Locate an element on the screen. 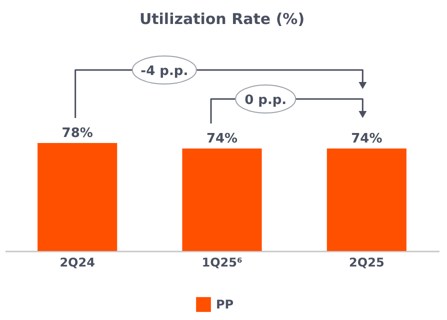  text: -4 p.p. is located at coordinates (164, 71).